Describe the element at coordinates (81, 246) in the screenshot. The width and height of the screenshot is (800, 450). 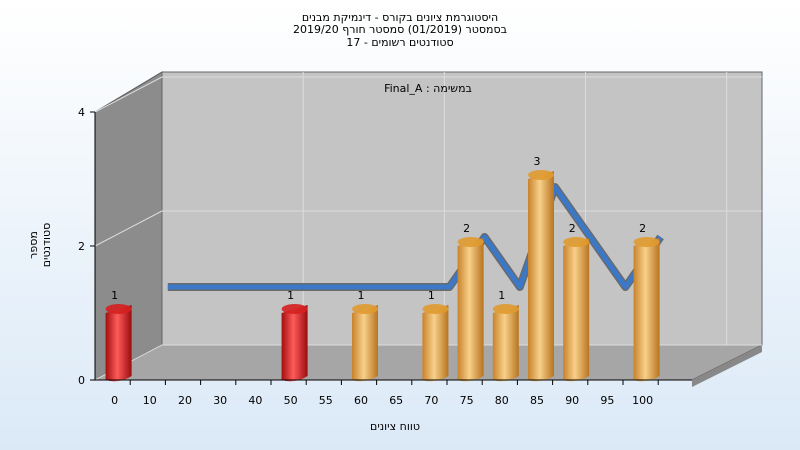
I see `y-tick-label: 2` at that location.